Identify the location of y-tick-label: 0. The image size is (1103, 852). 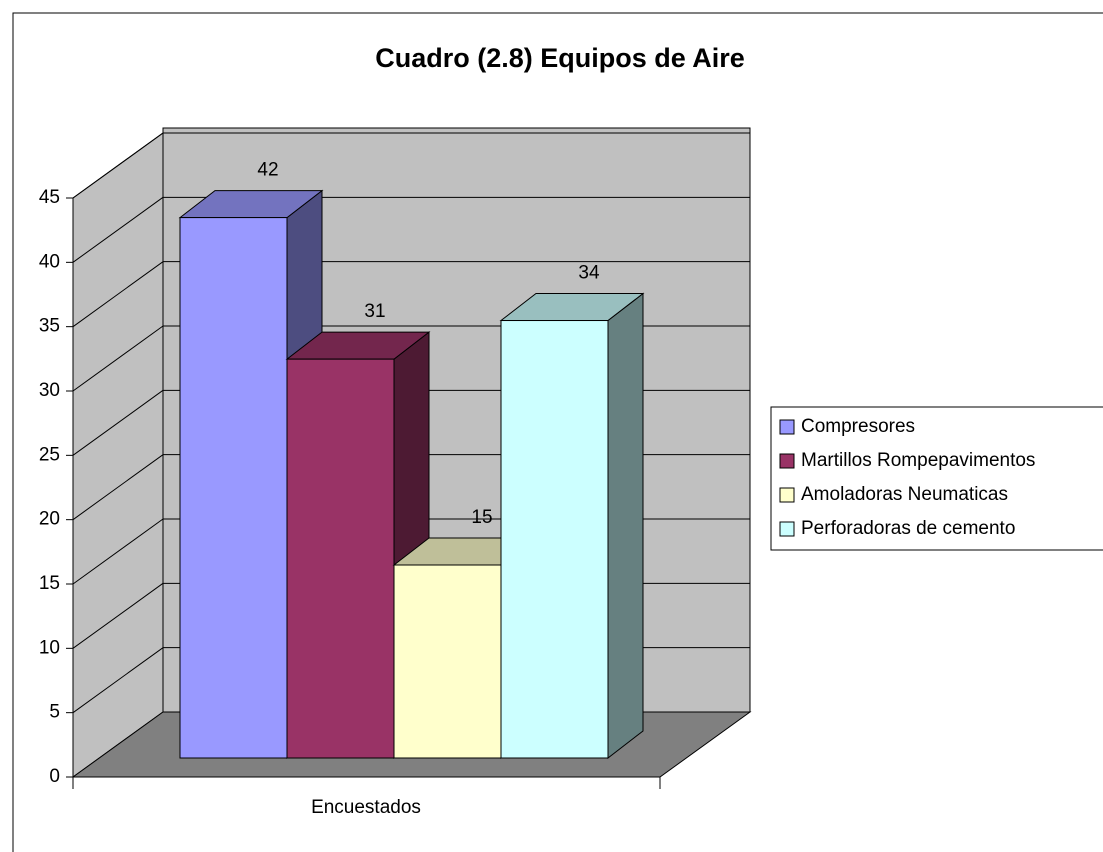
(54, 776).